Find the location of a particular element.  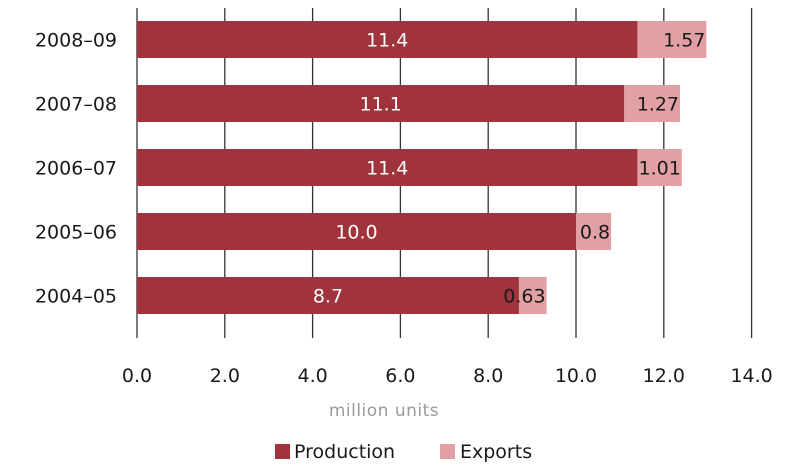

data-label: 1.01 is located at coordinates (659, 169).